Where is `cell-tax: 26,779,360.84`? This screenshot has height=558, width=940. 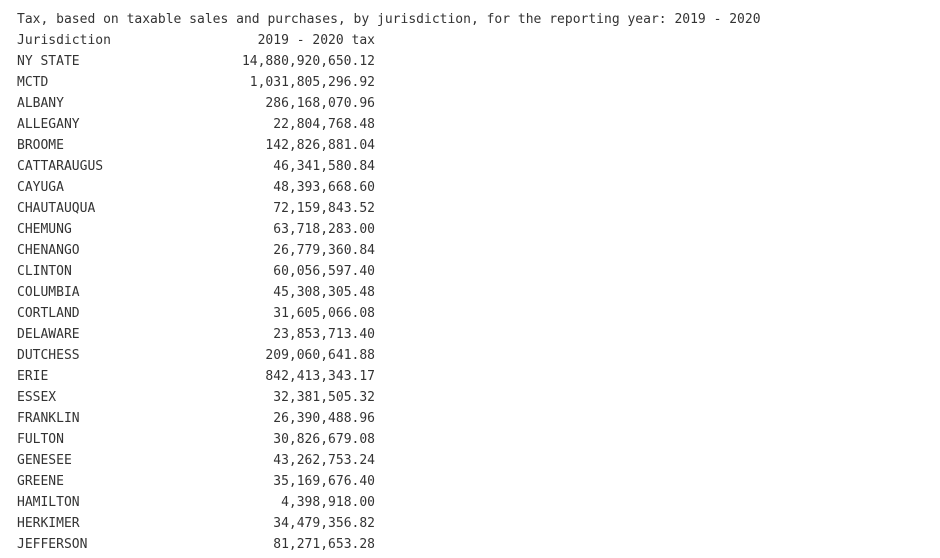
cell-tax: 26,779,360.84 is located at coordinates (324, 250).